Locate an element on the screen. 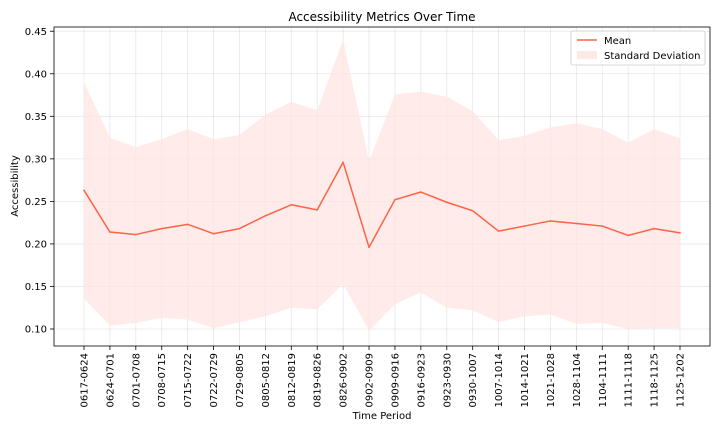  x-tick-label: 0708-0715 is located at coordinates (162, 380).